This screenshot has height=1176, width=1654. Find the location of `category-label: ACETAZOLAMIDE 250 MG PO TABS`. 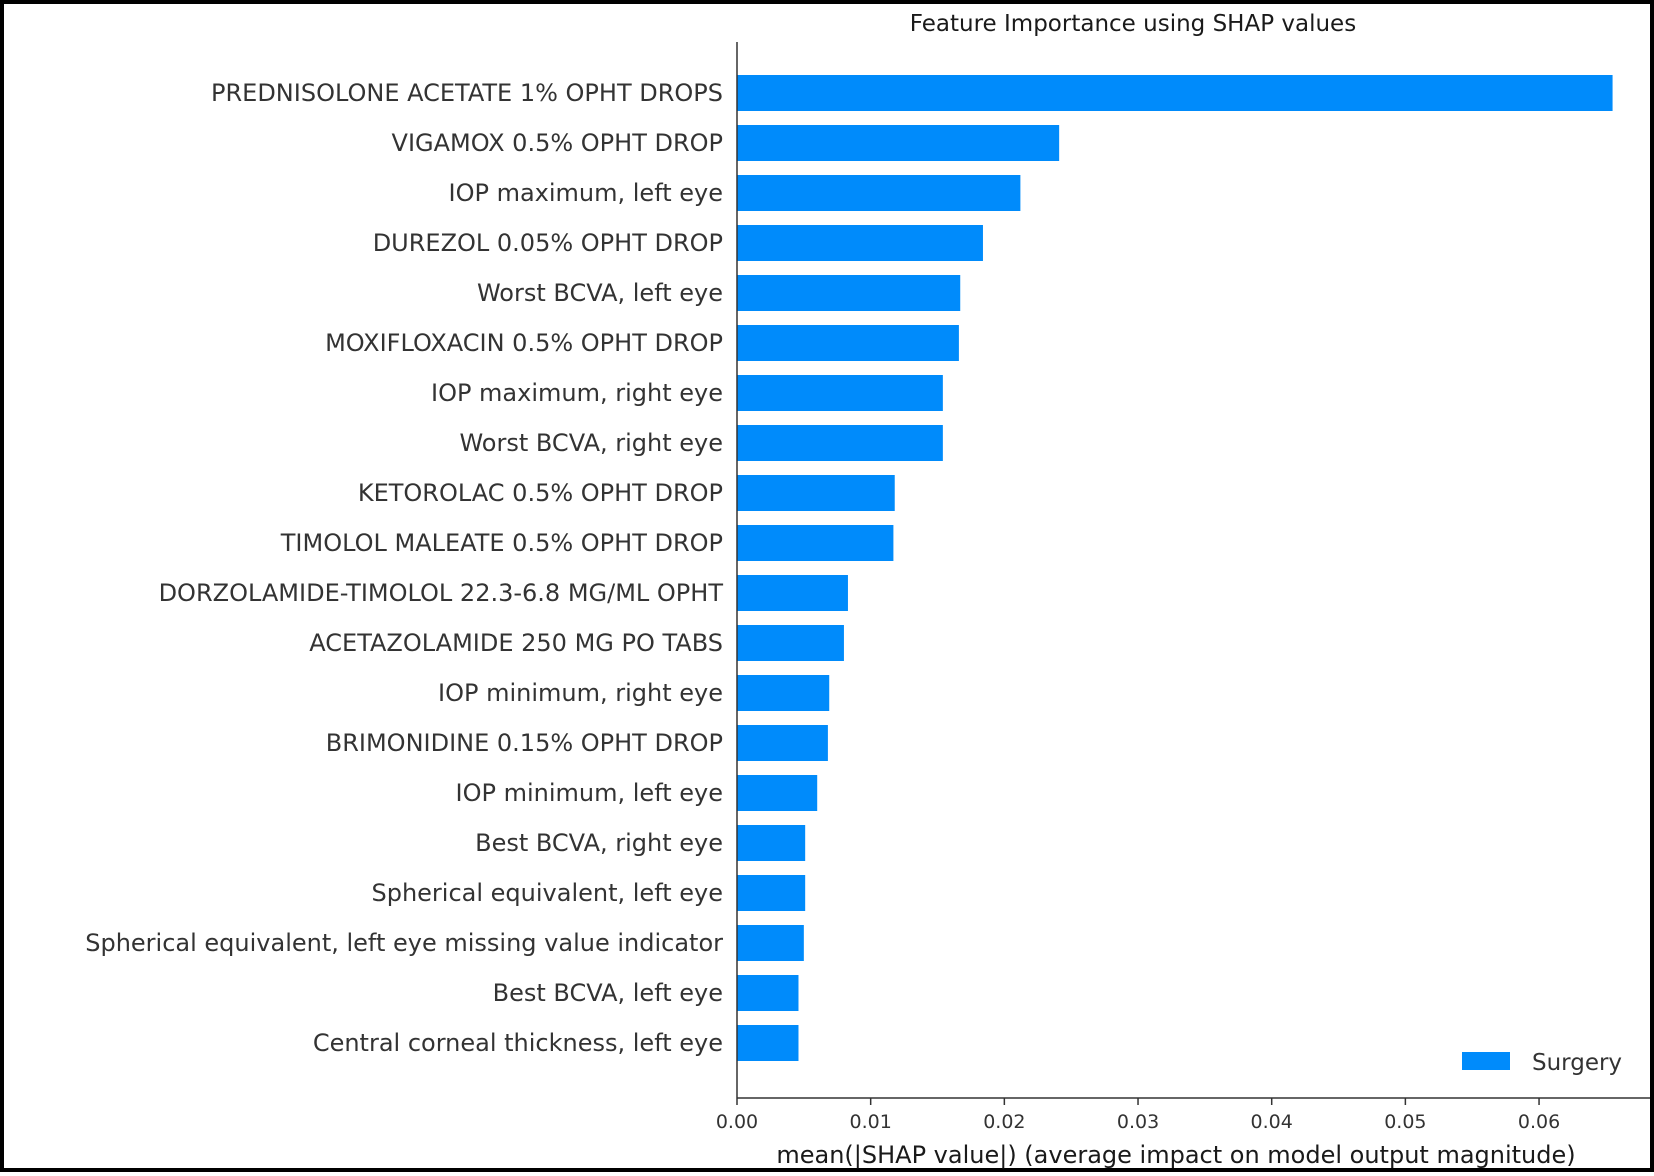

category-label: ACETAZOLAMIDE 250 MG PO TABS is located at coordinates (516, 643).